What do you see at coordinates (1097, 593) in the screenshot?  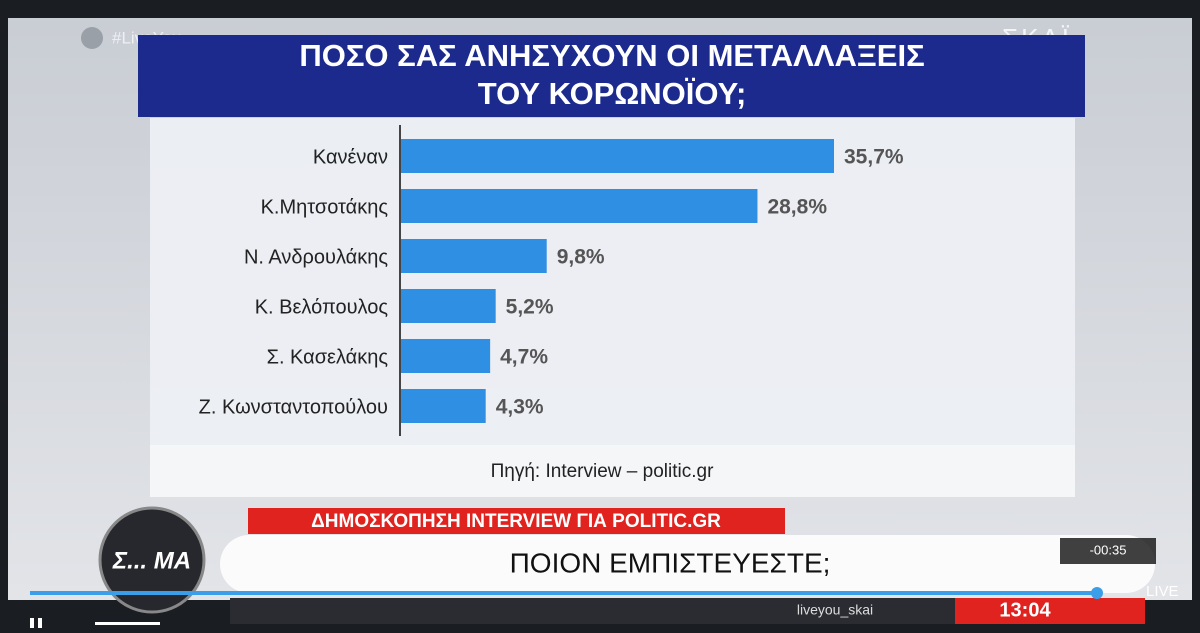 I see `progress-handle` at bounding box center [1097, 593].